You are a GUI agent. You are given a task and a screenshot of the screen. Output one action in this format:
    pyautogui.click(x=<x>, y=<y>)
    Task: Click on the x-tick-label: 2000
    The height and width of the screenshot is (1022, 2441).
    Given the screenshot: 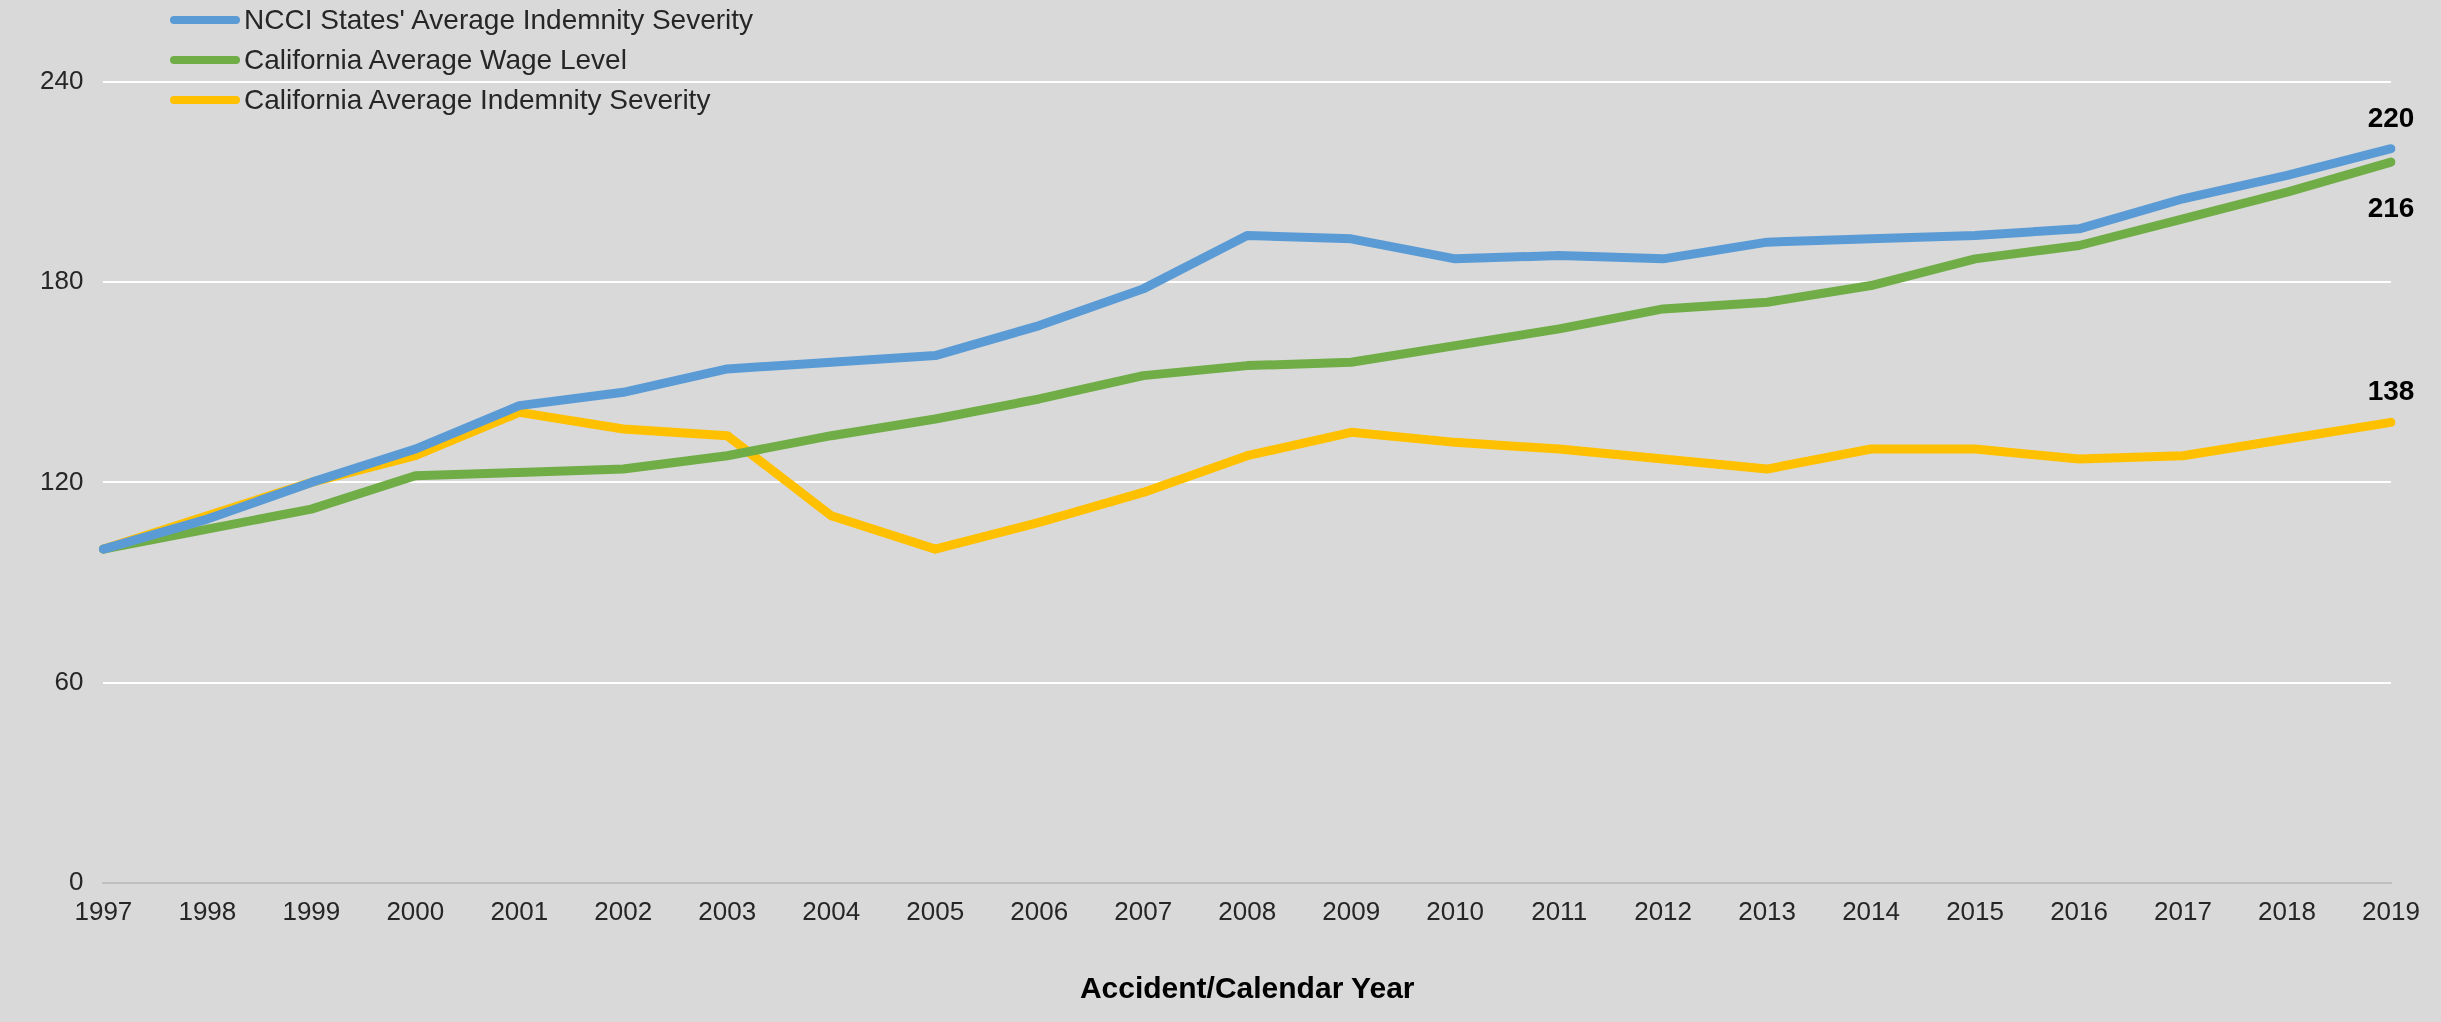 What is the action you would take?
    pyautogui.click(x=415, y=910)
    